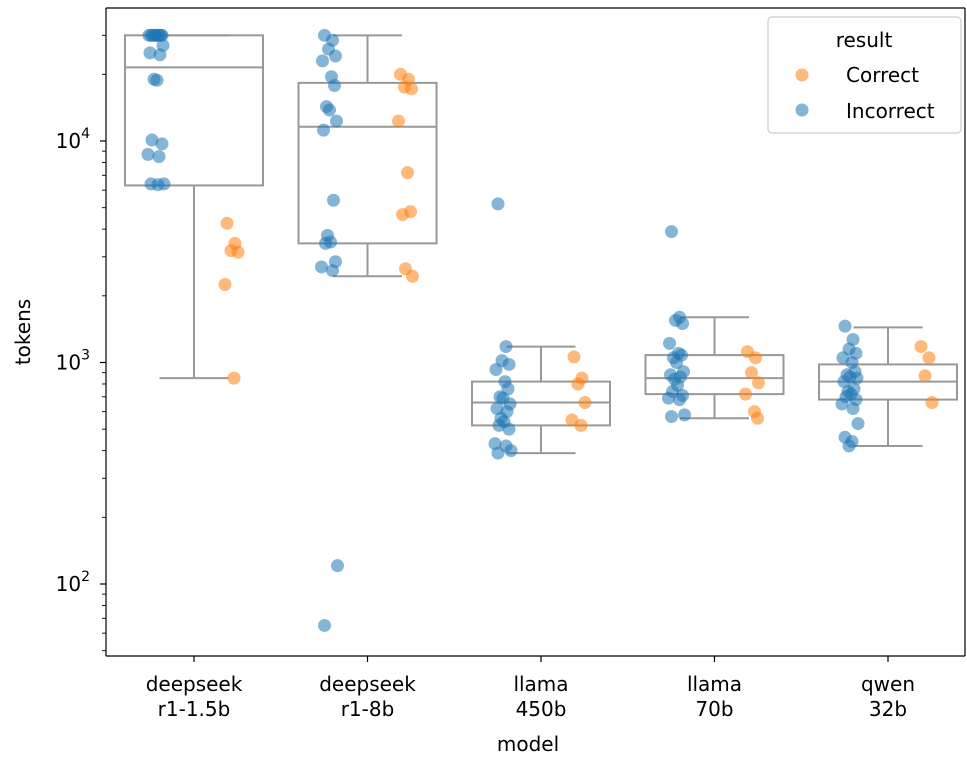 Image resolution: width=967 pixels, height=759 pixels. What do you see at coordinates (194, 709) in the screenshot?
I see `x-tick-label: r1-1.5b` at bounding box center [194, 709].